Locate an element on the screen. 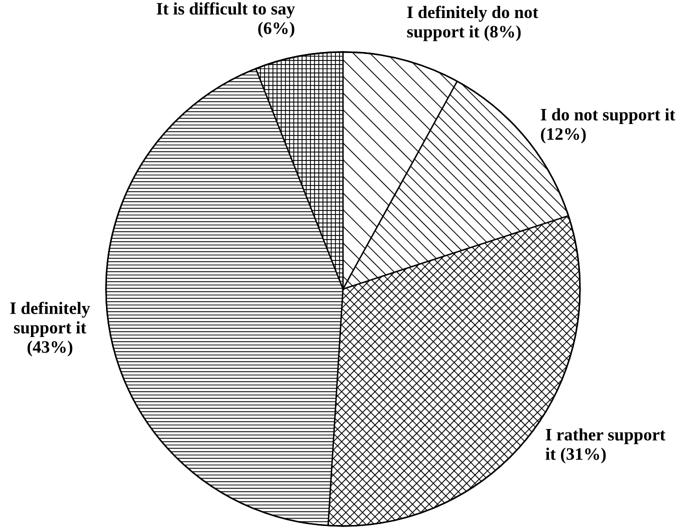 The width and height of the screenshot is (678, 528). slice-label: I rather support it (31%) is located at coordinates (606, 446).